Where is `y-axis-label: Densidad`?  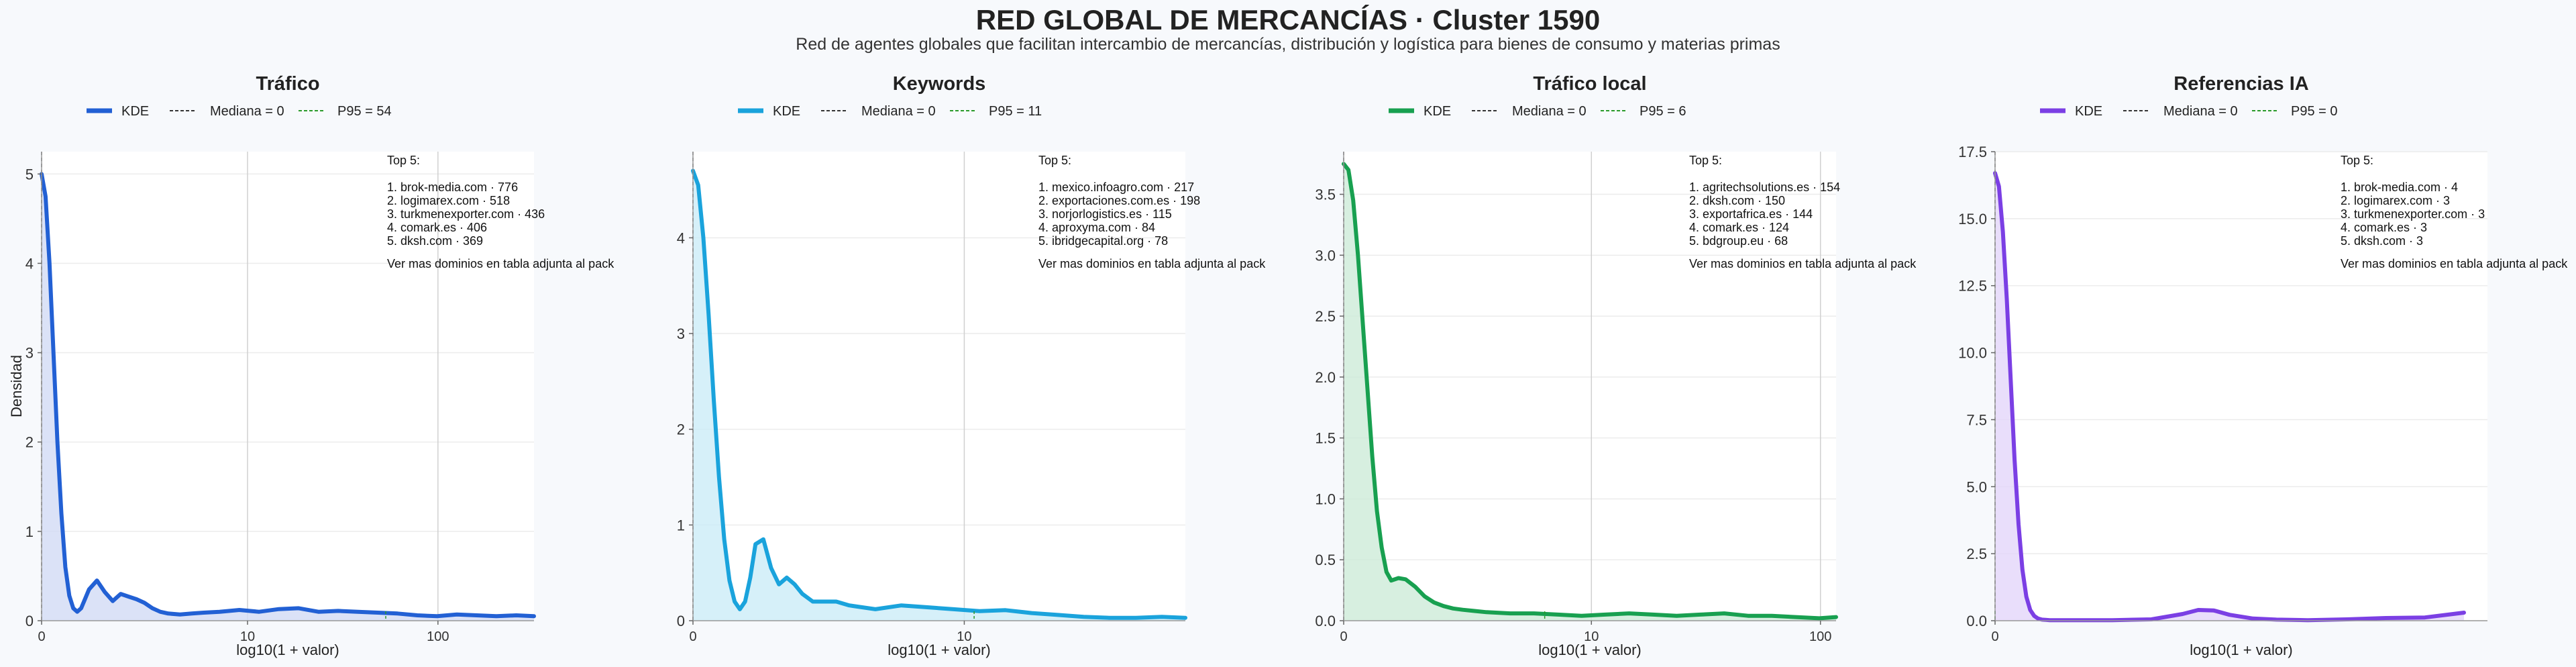 y-axis-label: Densidad is located at coordinates (16, 386).